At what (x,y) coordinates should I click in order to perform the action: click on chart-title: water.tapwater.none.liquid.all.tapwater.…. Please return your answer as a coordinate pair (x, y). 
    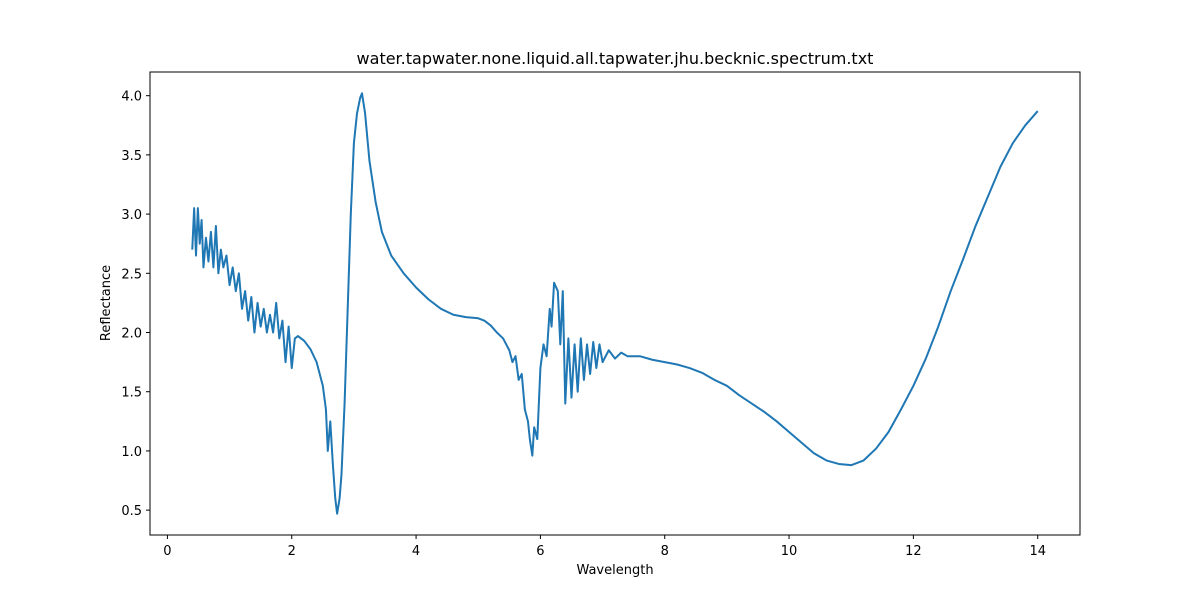
    Looking at the image, I should click on (615, 58).